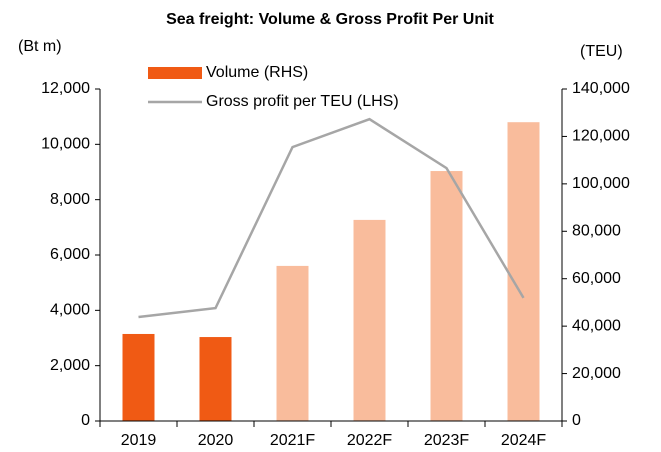 Image resolution: width=661 pixels, height=452 pixels. Describe the element at coordinates (40, 46) in the screenshot. I see `y-axis-label: (Bt m)` at that location.